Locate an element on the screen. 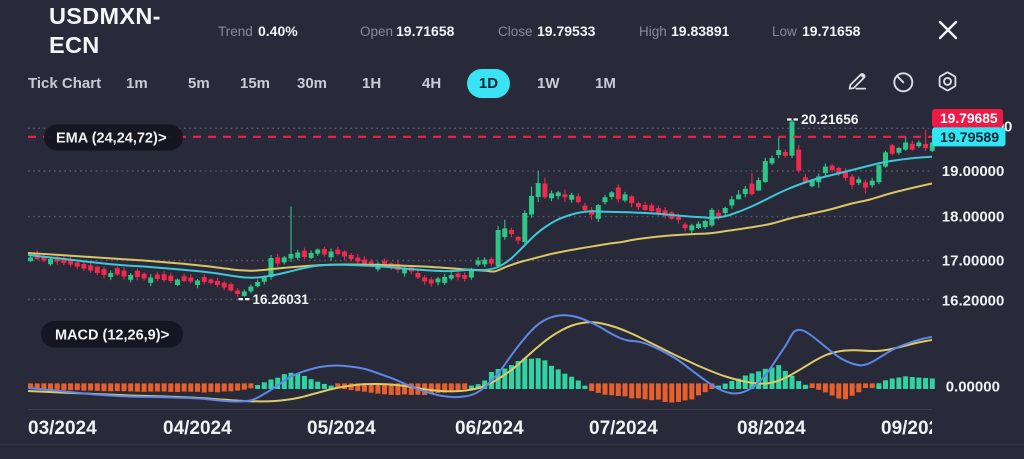 Image resolution: width=1024 pixels, height=459 pixels. svg-text: 19.00000 is located at coordinates (973, 171).